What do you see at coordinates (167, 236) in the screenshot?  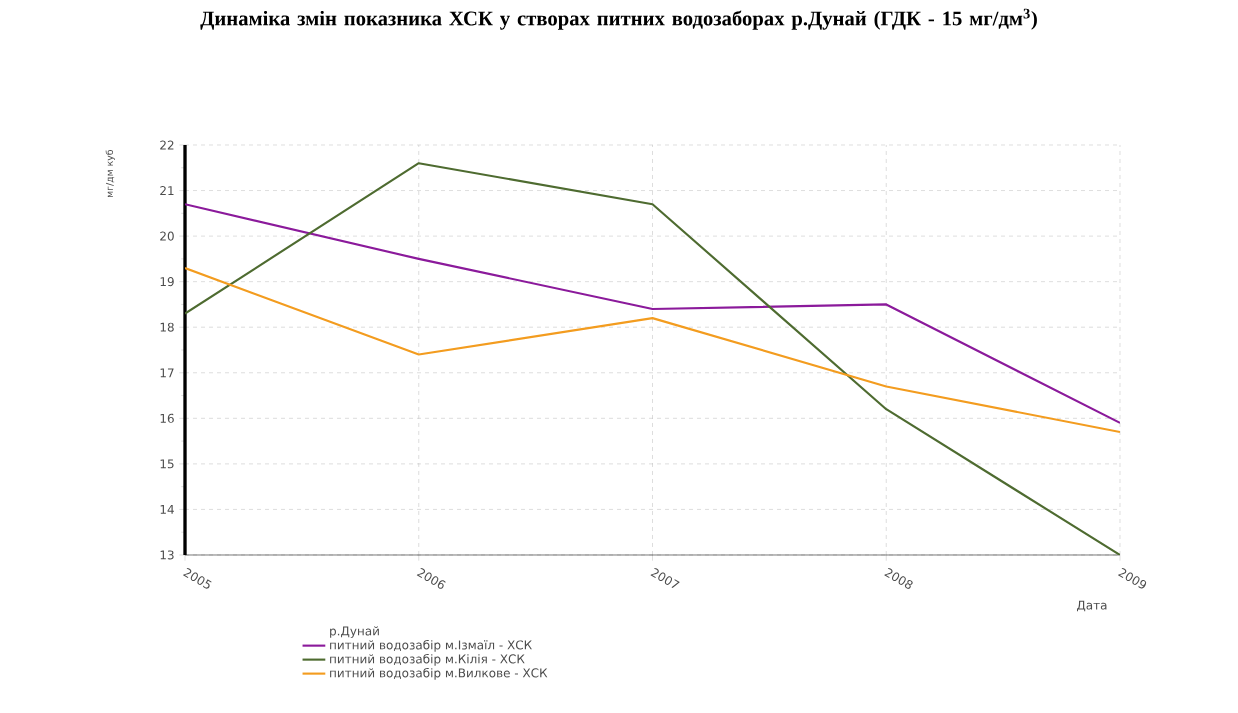 I see `y-tick-label: 20` at bounding box center [167, 236].